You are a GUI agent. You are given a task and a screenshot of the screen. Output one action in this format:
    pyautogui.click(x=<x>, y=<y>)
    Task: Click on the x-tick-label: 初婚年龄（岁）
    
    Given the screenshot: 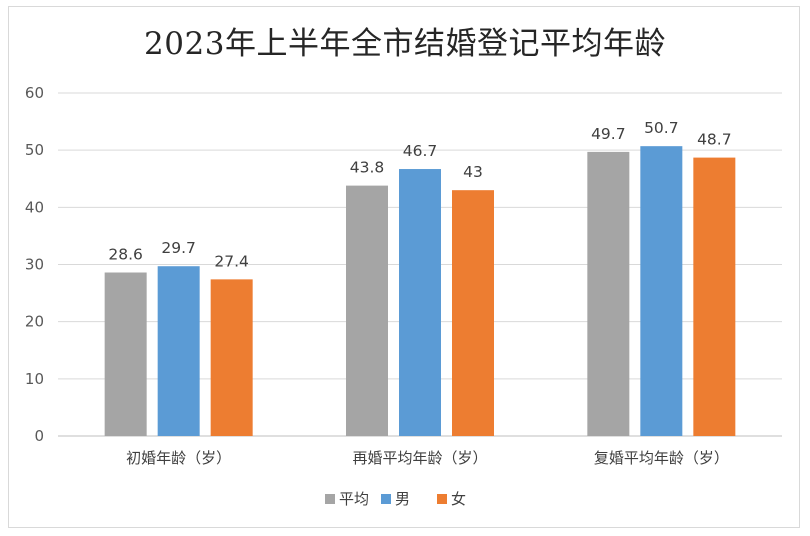 What is the action you would take?
    pyautogui.click(x=178, y=458)
    